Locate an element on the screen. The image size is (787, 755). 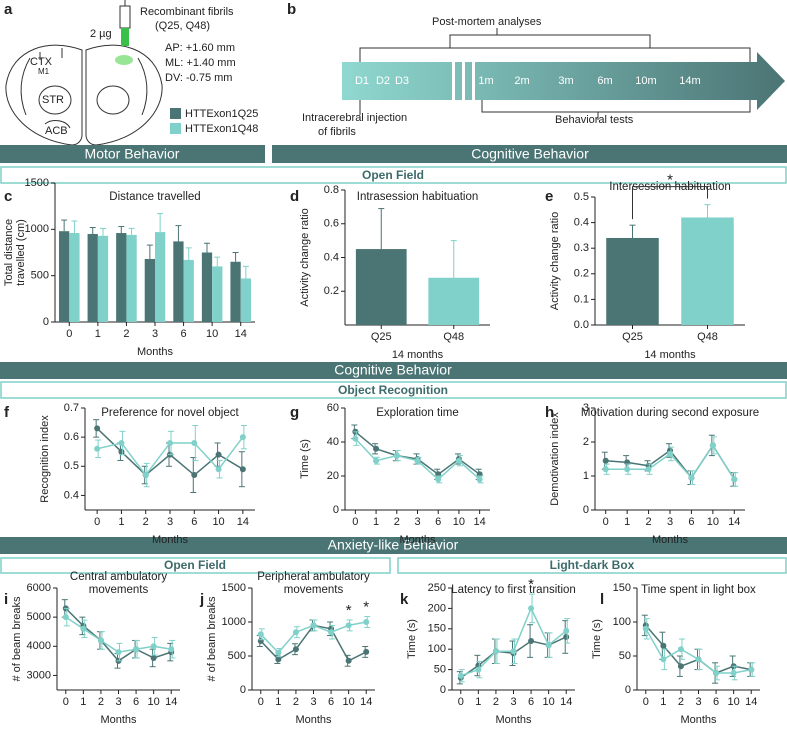
timeline-gaps is located at coordinates (463, 81).